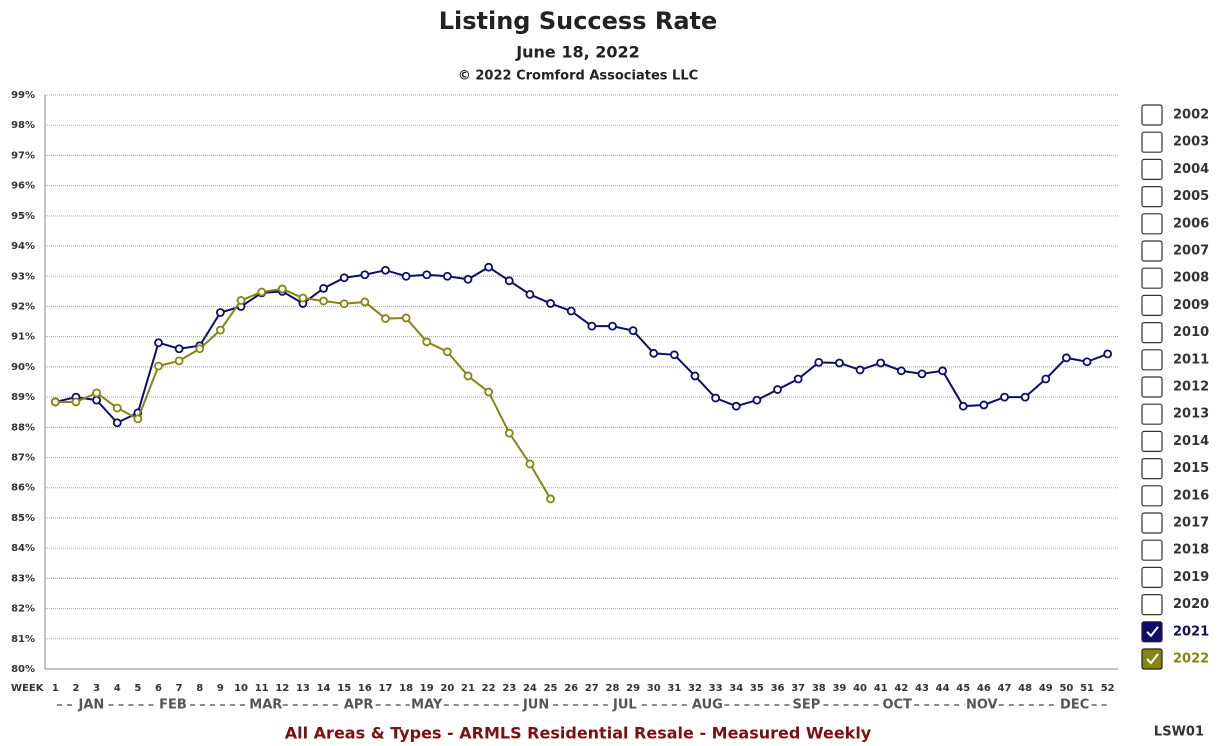 This screenshot has height=746, width=1222. Describe the element at coordinates (1191, 659) in the screenshot. I see `legend-label: 2022` at that location.